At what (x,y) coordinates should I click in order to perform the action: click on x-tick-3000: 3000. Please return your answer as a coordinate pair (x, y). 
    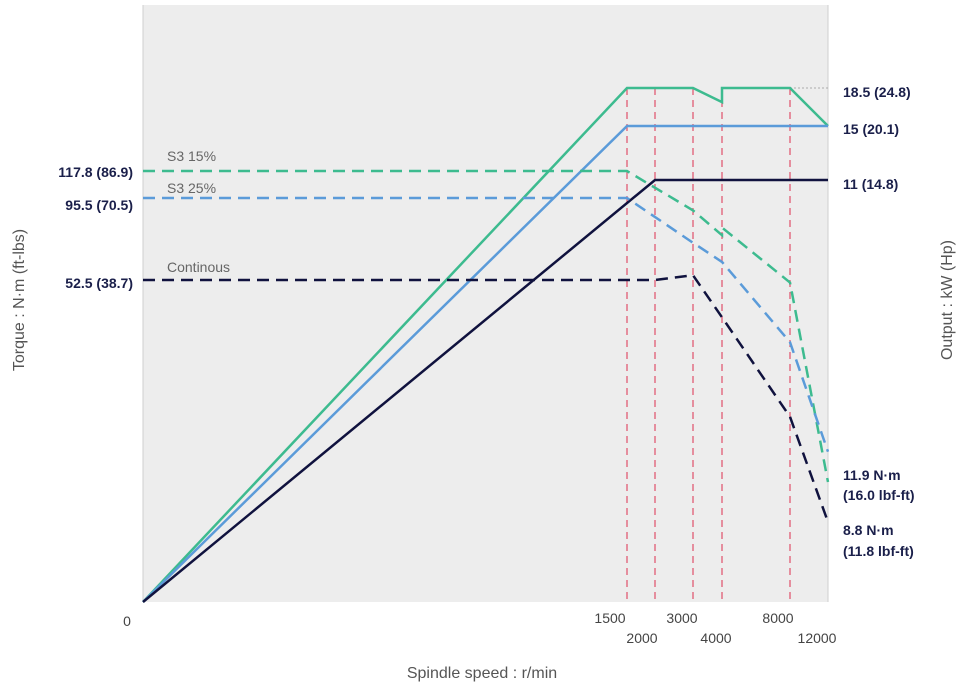
    Looking at the image, I should click on (681, 618).